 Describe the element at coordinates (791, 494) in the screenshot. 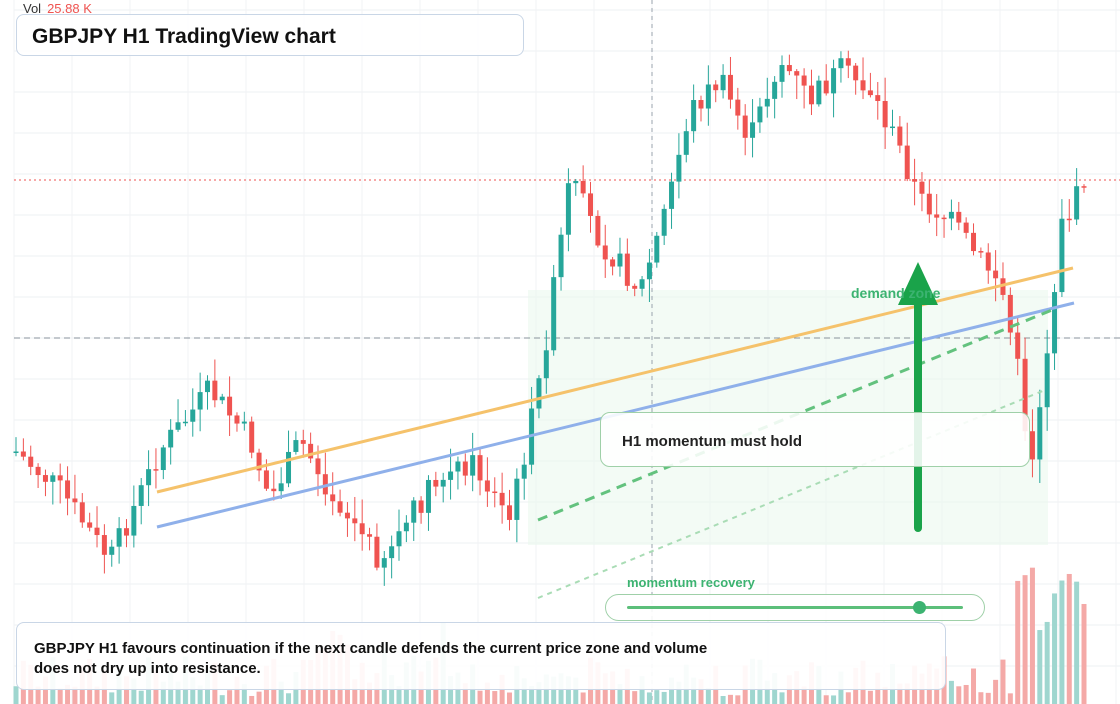

I see `trendline-green-dotted` at that location.